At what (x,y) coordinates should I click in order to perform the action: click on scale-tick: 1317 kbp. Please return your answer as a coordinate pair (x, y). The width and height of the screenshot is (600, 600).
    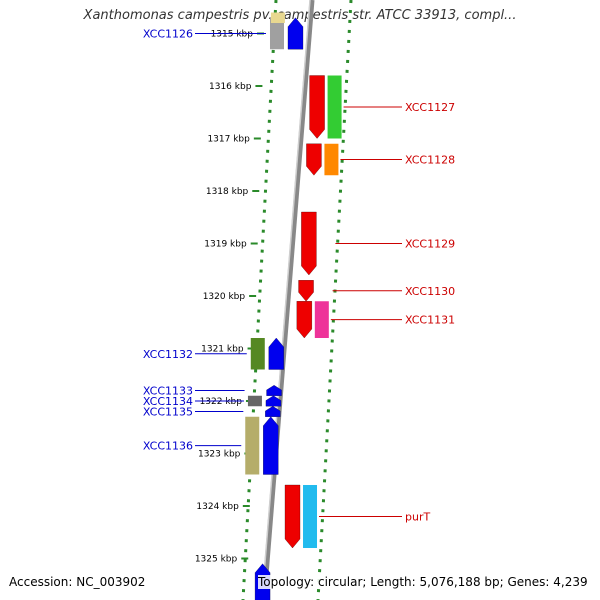
    Looking at the image, I should click on (234, 140).